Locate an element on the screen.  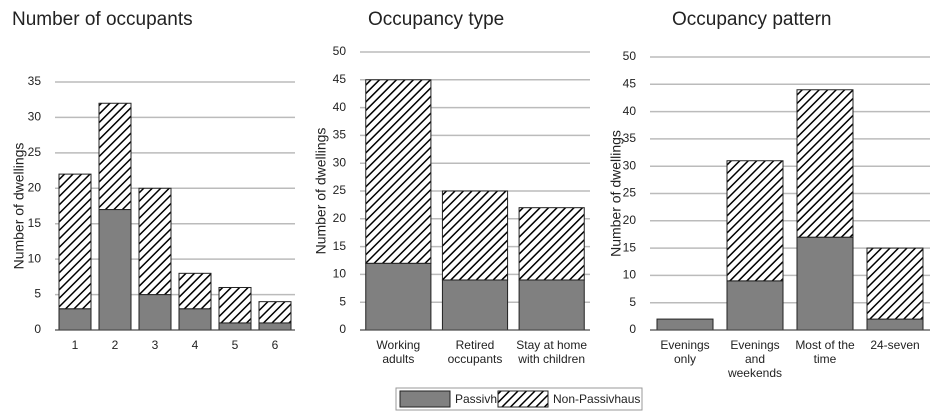
x-tick-label: Retired occupants is located at coordinates (475, 352).